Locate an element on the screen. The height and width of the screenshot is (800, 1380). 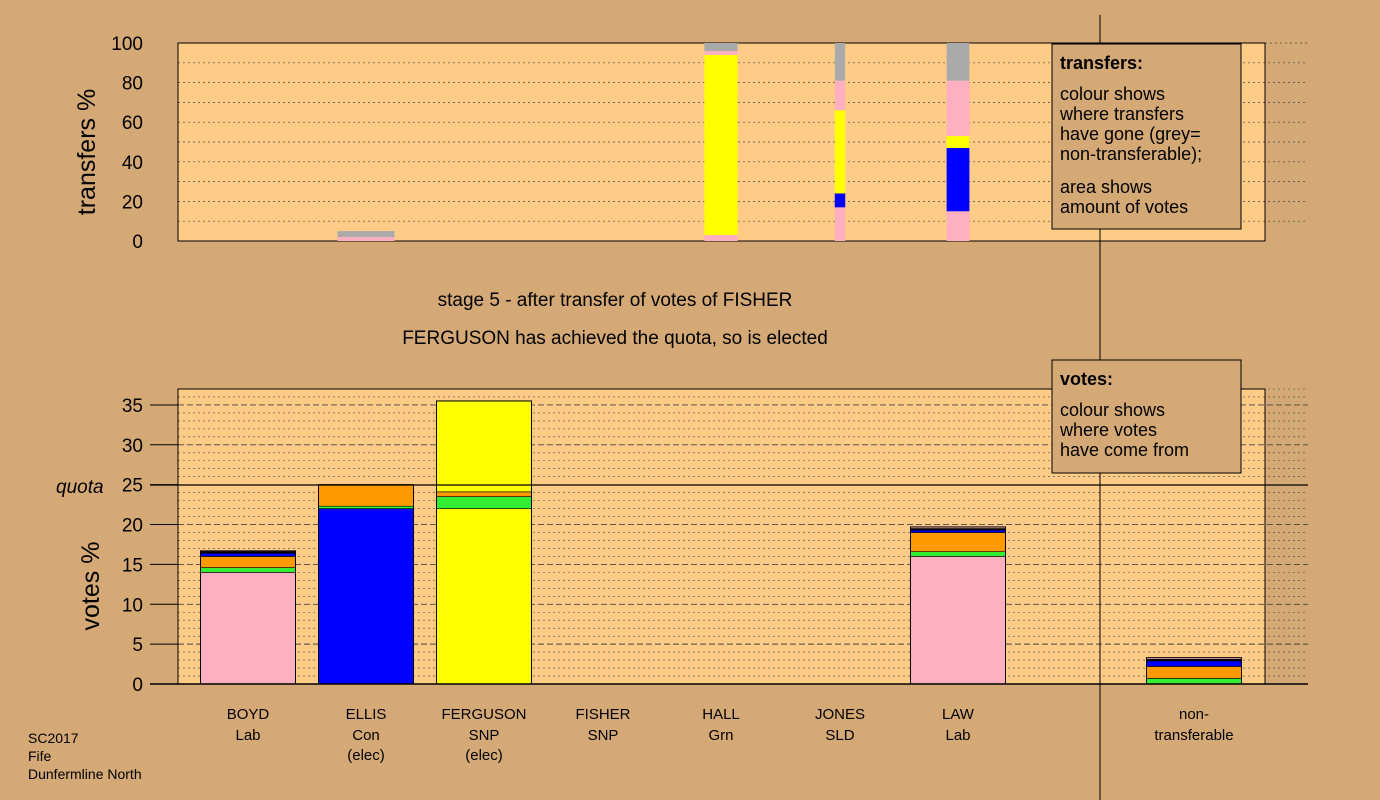
transfers-legend-box is located at coordinates (1146, 136).